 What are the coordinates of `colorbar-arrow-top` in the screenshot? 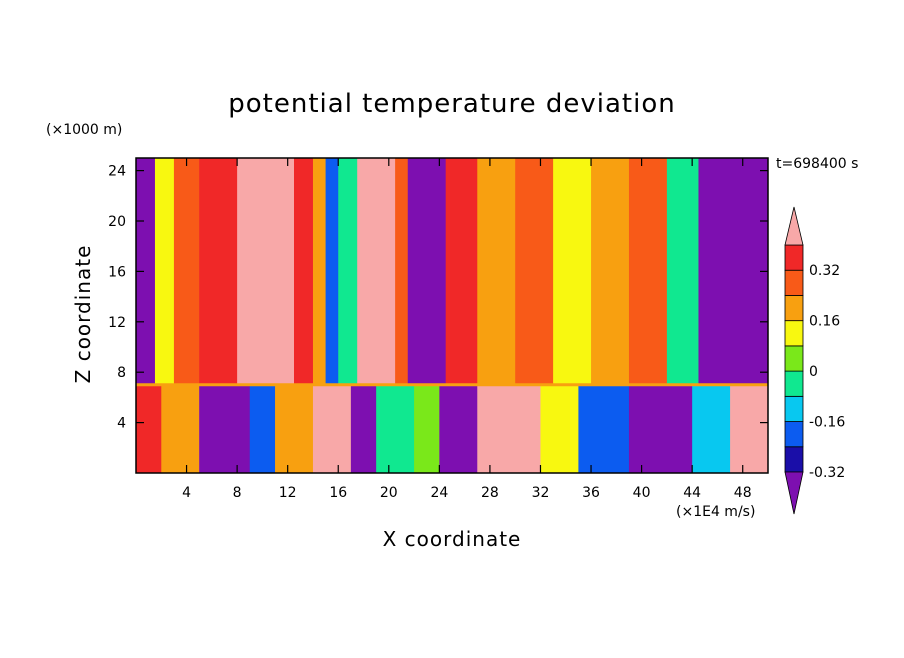 It's located at (794, 226).